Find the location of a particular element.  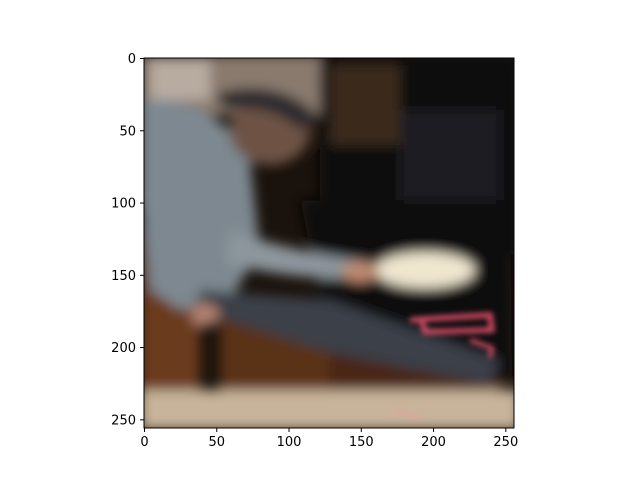

y-tick-label: 150 is located at coordinates (123, 276).